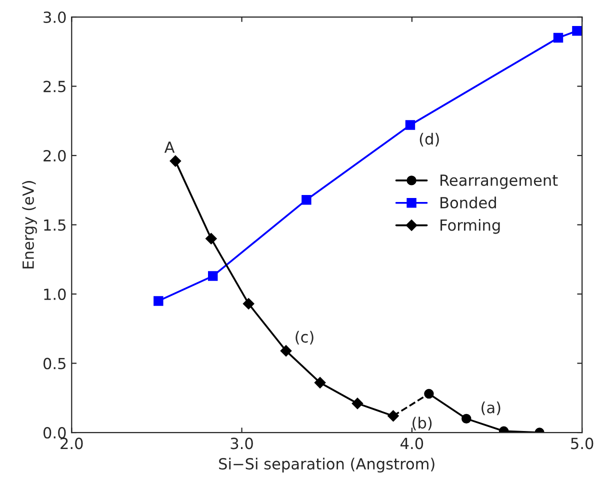  I want to click on y-axis-title: Energy (eV), so click(29, 224).